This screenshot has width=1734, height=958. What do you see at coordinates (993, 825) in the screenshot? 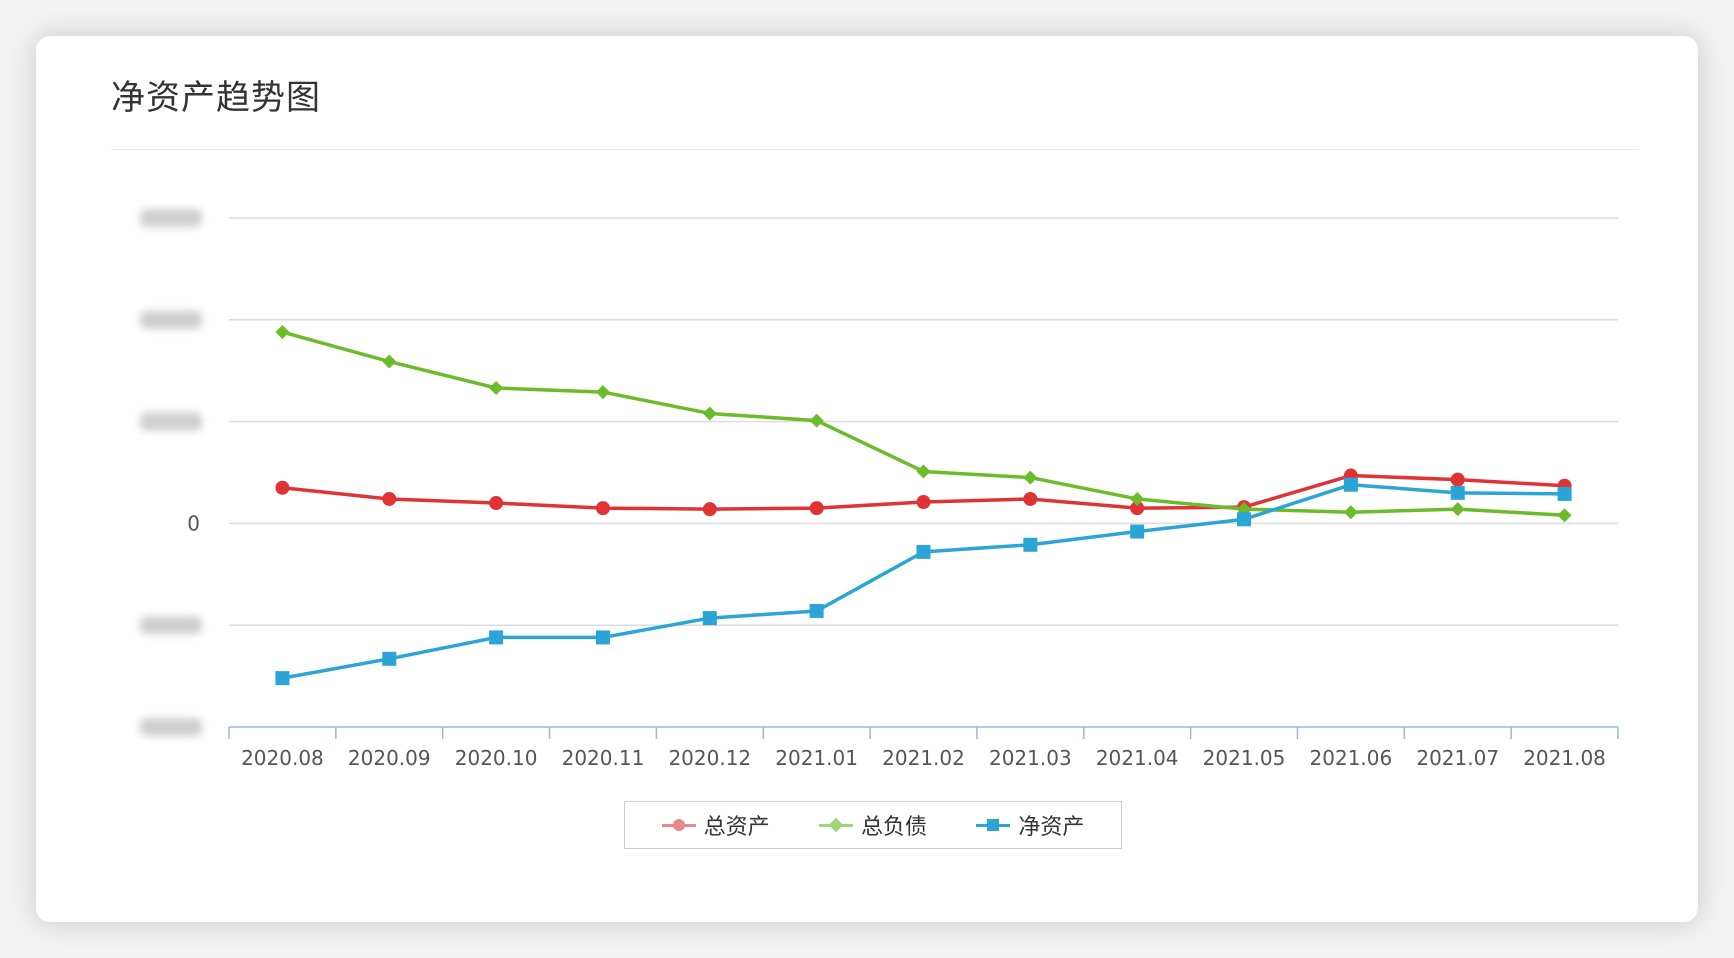
I see `legend-square-icon` at bounding box center [993, 825].